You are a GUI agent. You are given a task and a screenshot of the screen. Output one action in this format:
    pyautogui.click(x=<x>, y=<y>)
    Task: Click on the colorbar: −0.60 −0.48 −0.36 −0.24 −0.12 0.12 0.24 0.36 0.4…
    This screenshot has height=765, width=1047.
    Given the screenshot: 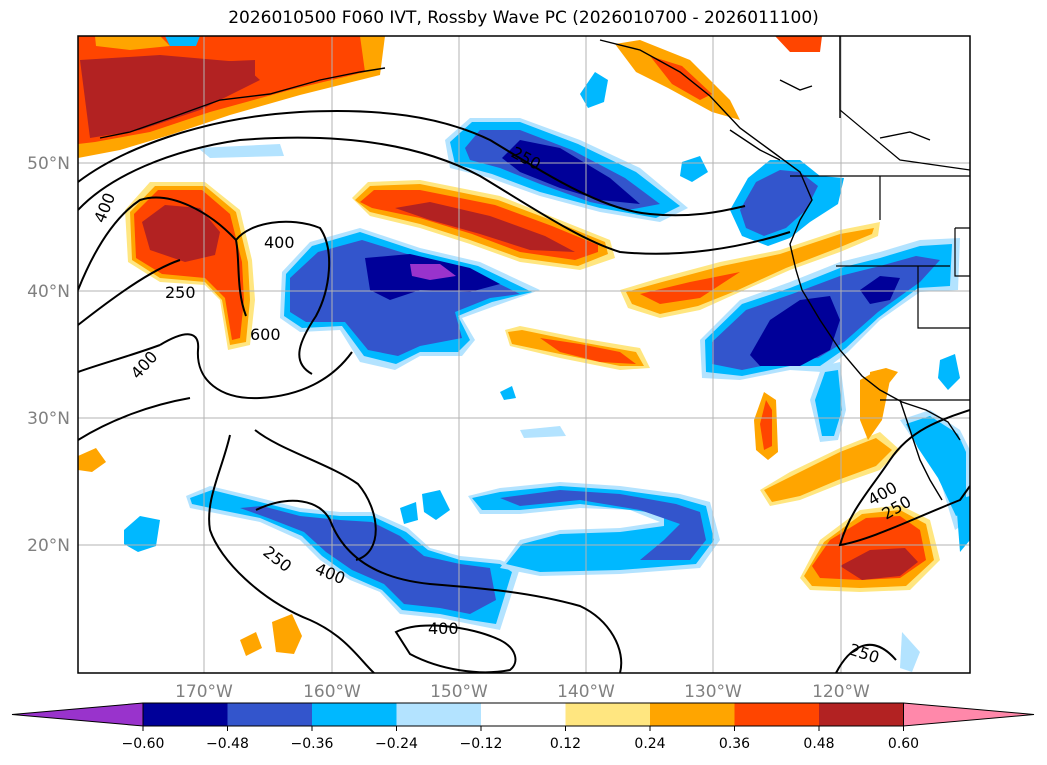 What is the action you would take?
    pyautogui.click(x=523, y=727)
    